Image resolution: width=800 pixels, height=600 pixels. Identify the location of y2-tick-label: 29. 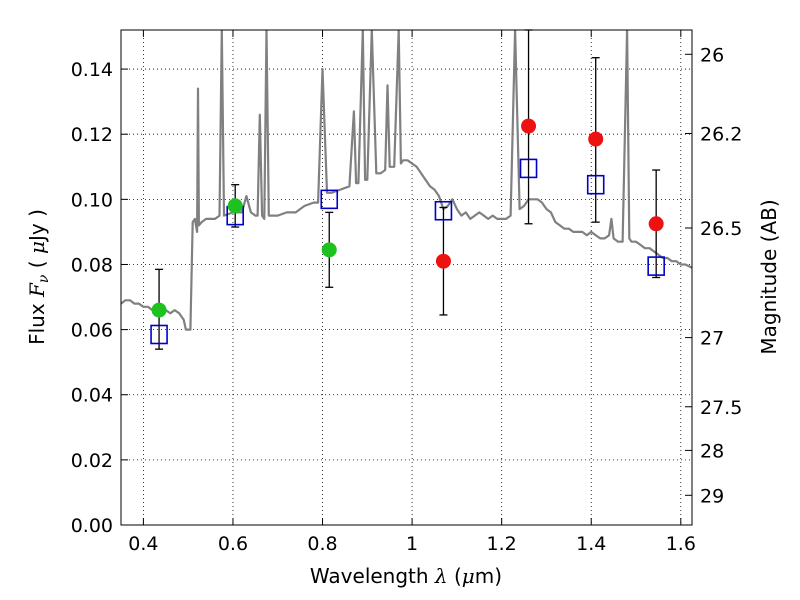
(712, 496).